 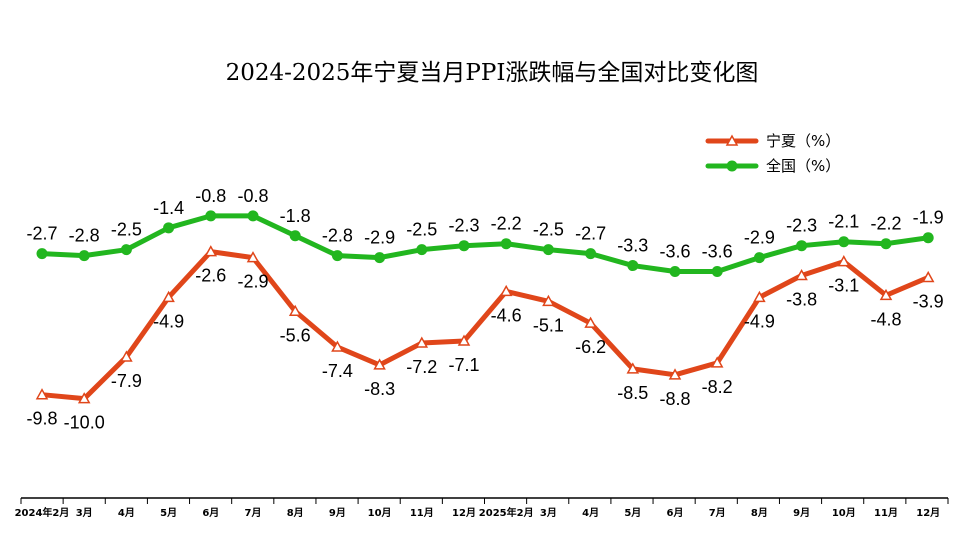 I want to click on x-tick-label: 6月, so click(x=675, y=513).